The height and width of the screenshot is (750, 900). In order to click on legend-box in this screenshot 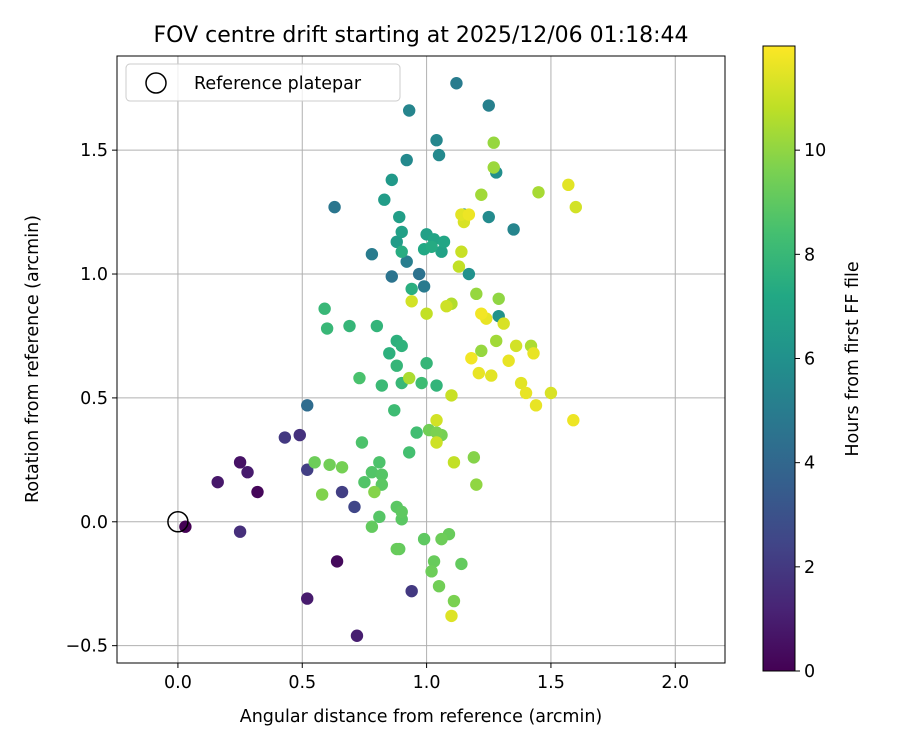, I will do `click(263, 82)`.